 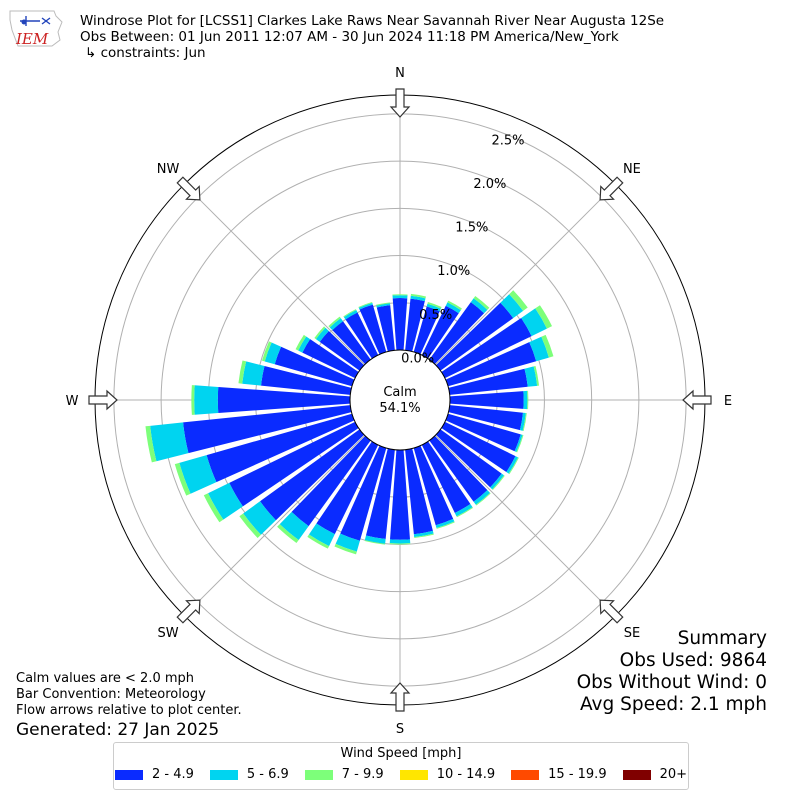 I want to click on direction-label: NW, so click(x=168, y=169).